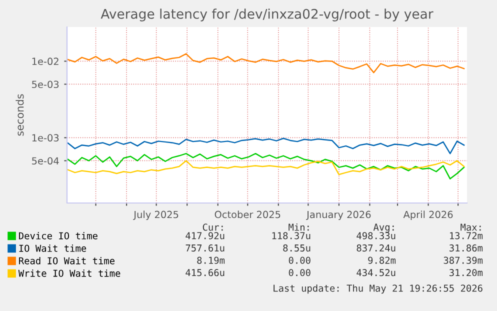 This screenshot has height=311, width=497. What do you see at coordinates (470, 227) in the screenshot?
I see `text: Max:` at bounding box center [470, 227].